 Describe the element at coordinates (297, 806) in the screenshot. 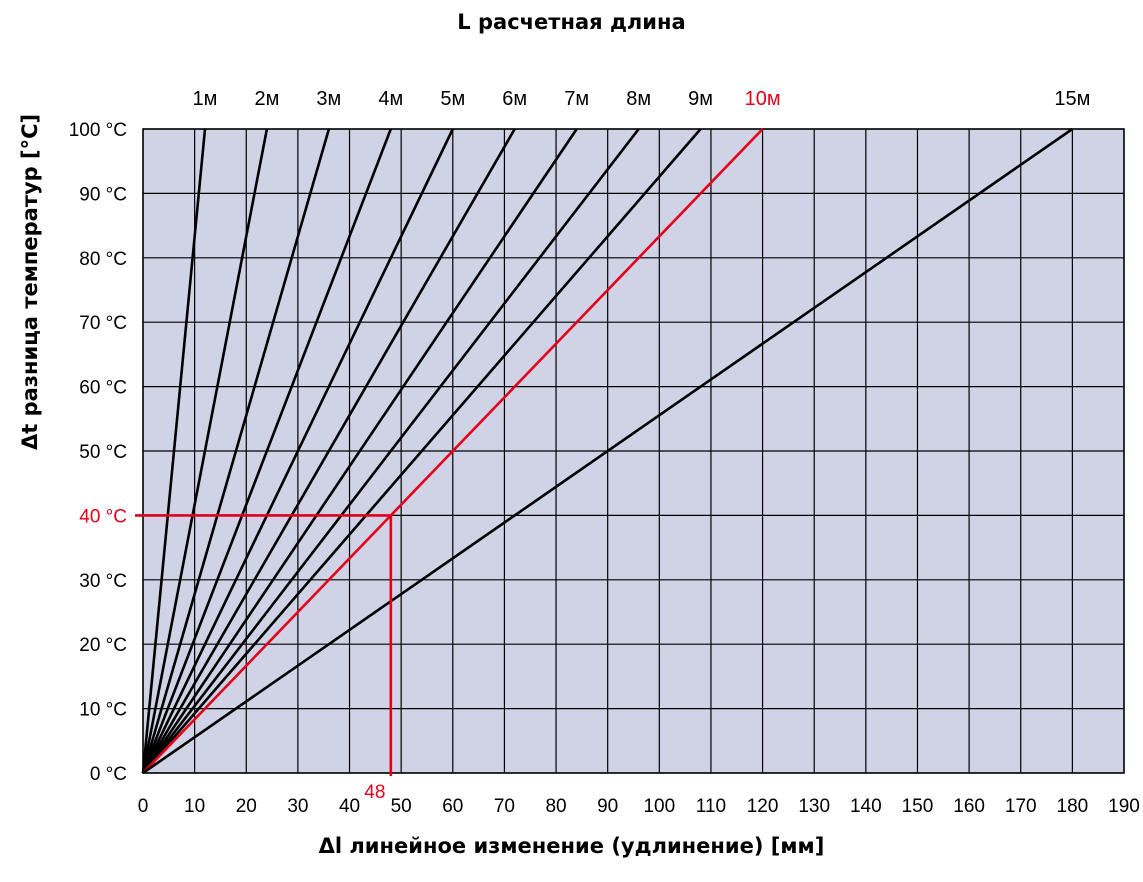

I see `x-tick-label: 30` at that location.